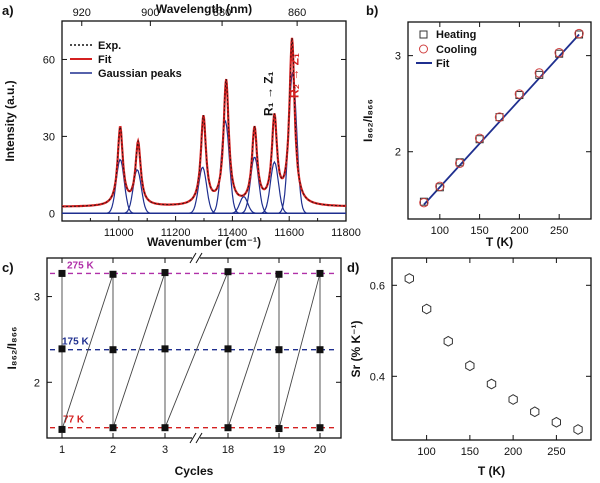 This screenshot has height=483, width=600. What do you see at coordinates (176, 233) in the screenshot?
I see `panel-a-x-ticklabel: 11200` at bounding box center [176, 233].